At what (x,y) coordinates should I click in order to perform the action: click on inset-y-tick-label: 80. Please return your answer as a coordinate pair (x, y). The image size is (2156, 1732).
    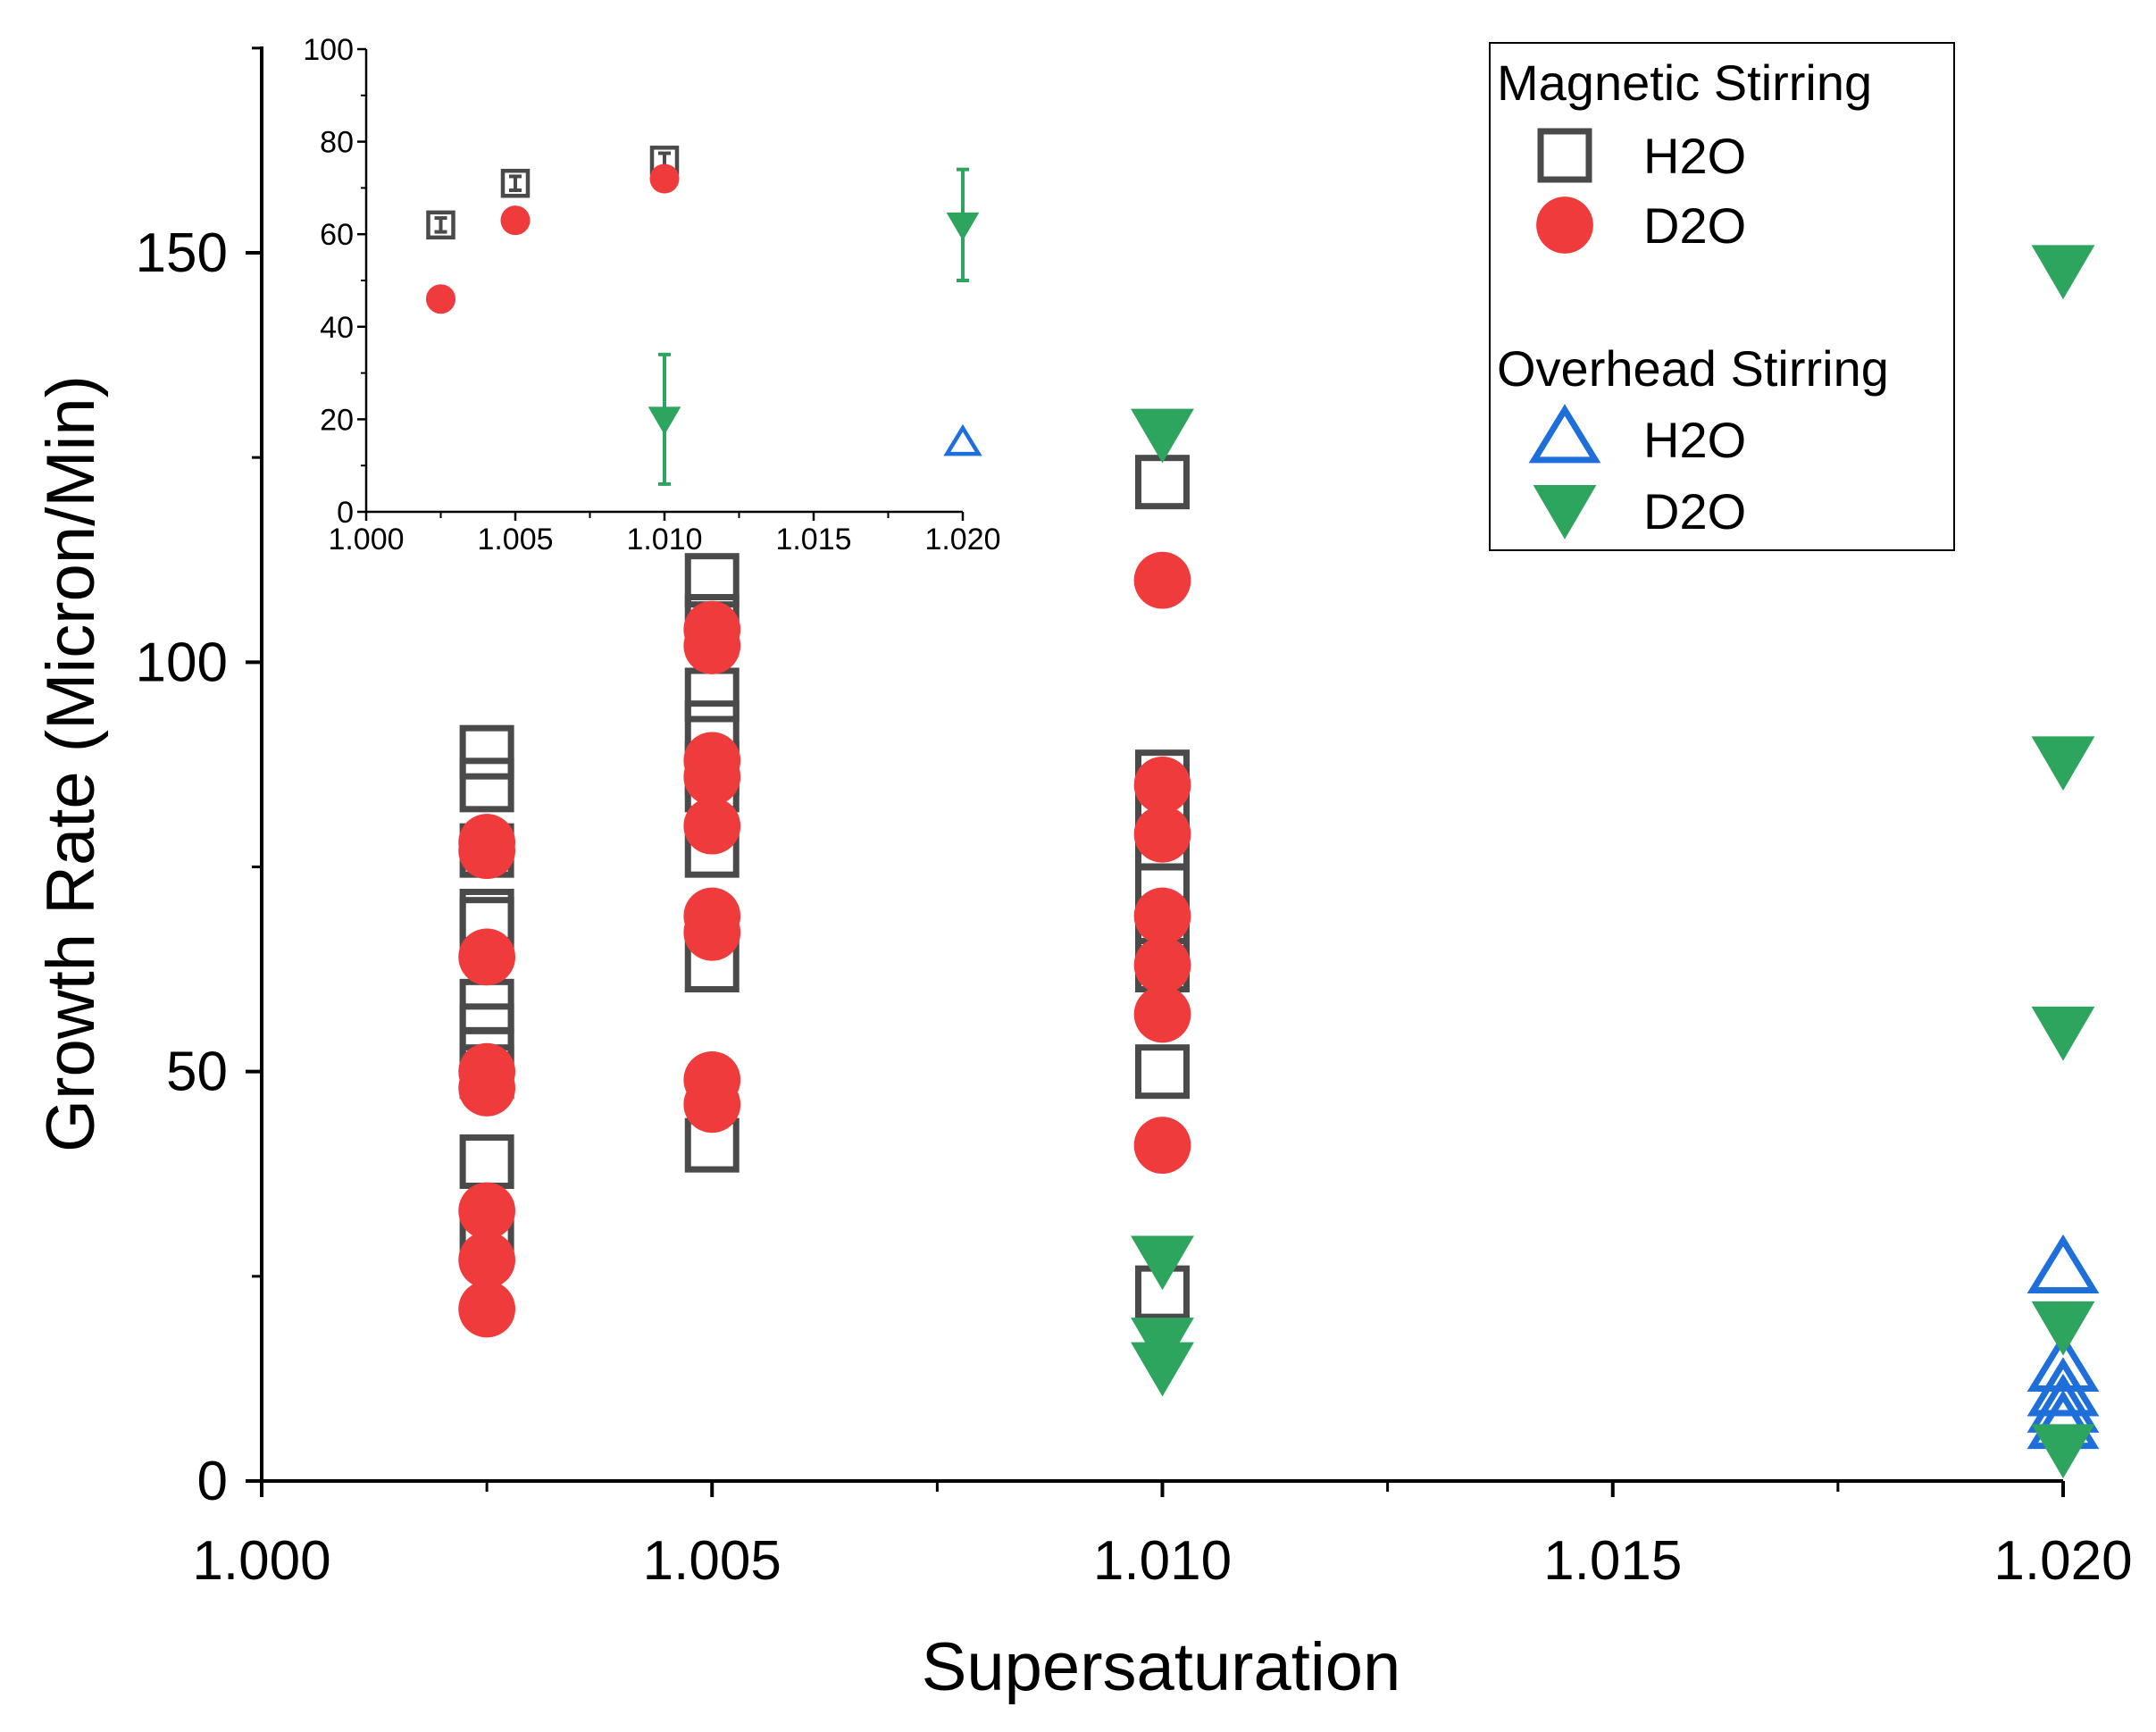
    Looking at the image, I should click on (337, 143).